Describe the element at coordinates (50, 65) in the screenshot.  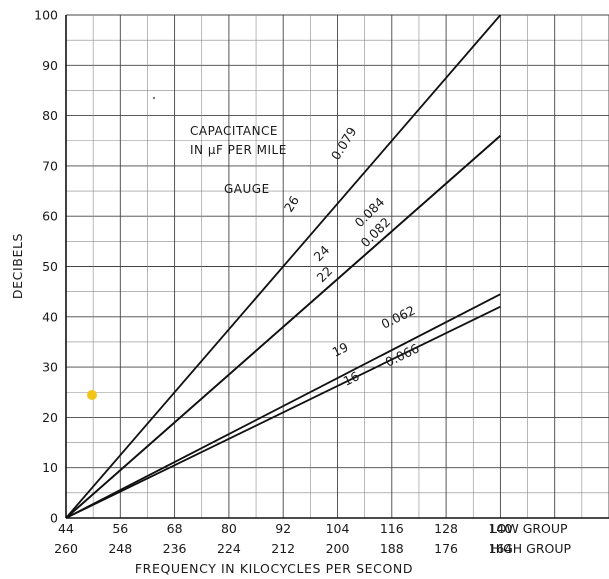
I see `y-tick-label: 90` at that location.